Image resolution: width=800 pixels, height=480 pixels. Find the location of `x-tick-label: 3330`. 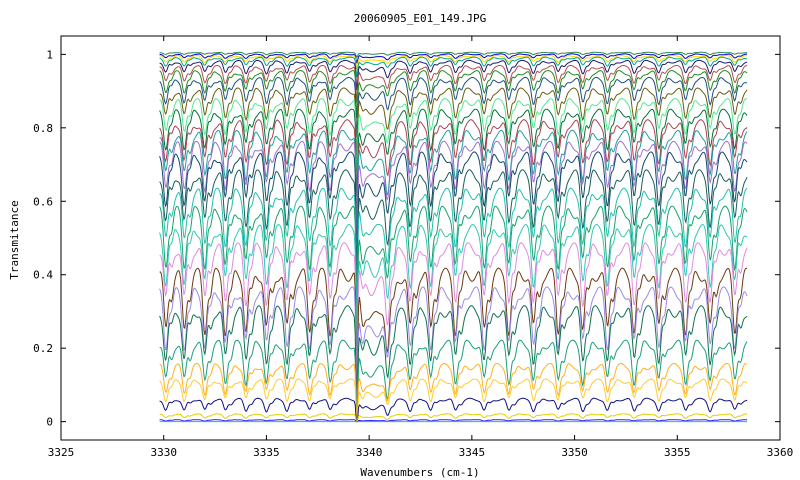

x-tick-label: 3330 is located at coordinates (163, 452).